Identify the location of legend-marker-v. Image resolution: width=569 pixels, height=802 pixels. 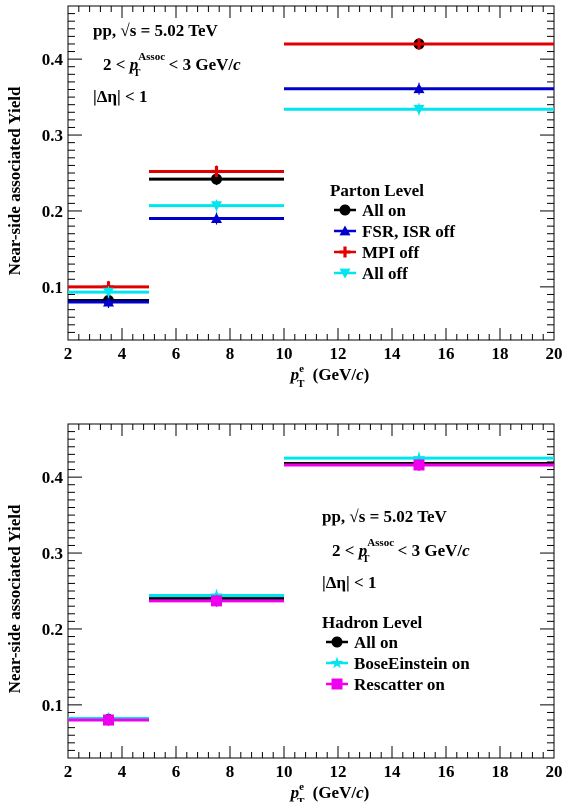
(344, 252).